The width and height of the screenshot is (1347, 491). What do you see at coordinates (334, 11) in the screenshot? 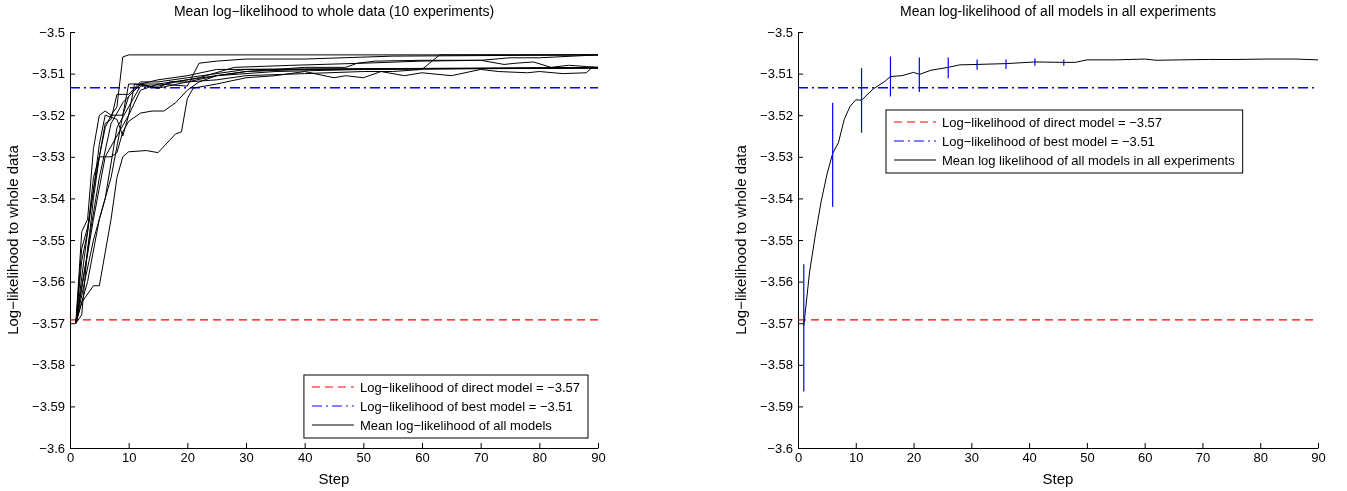
I see `chart-title: Mean log−likelihood to whole data (10 experiments)` at bounding box center [334, 11].